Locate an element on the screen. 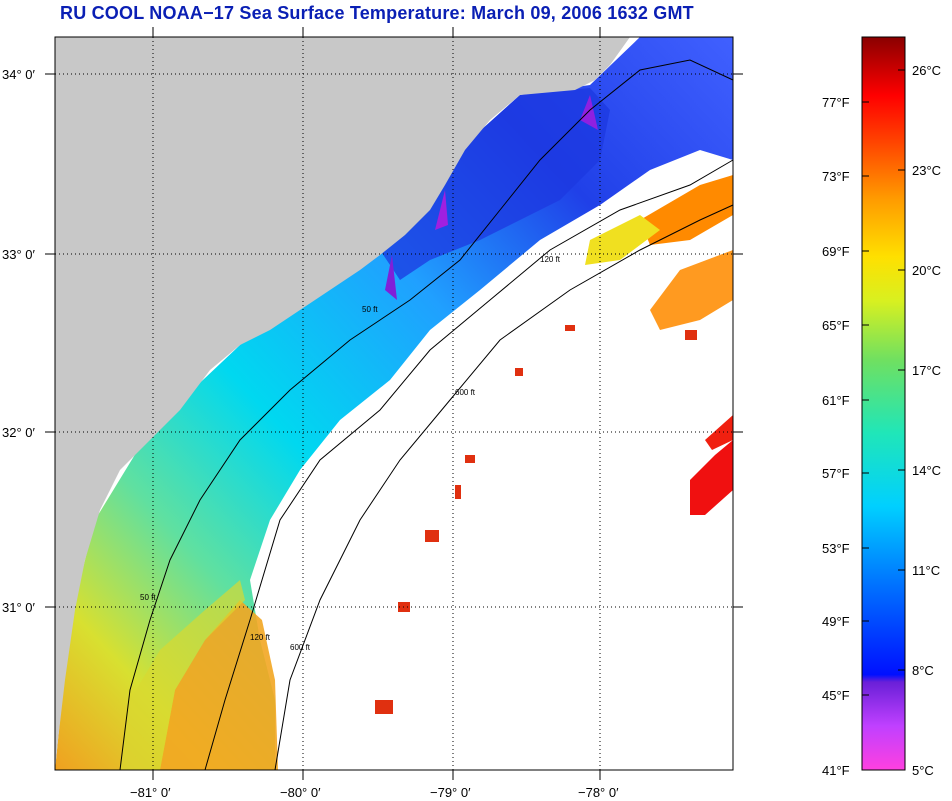  colorbar-label-c: 26°C is located at coordinates (926, 70).